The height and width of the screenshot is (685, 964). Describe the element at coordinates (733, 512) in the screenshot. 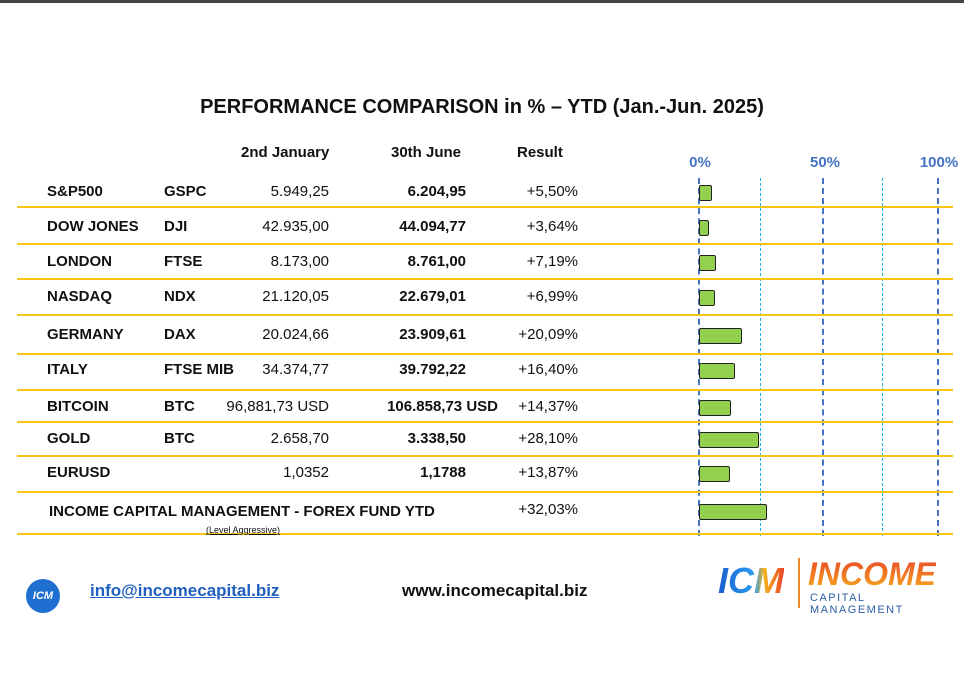

I see `fund-performance-bar` at that location.